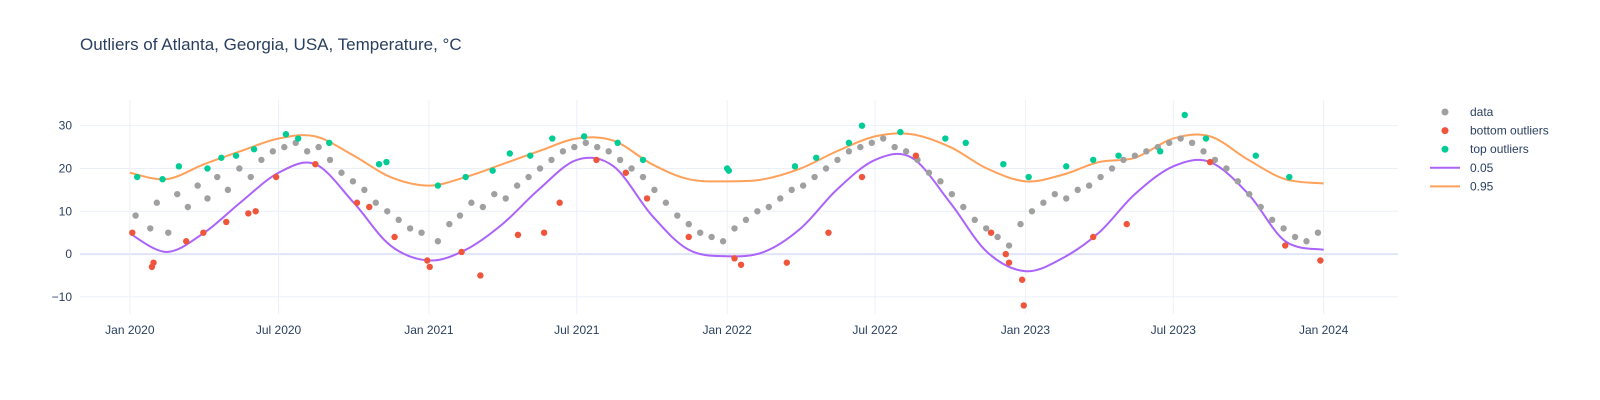 This screenshot has height=400, width=1600. I want to click on legend: data bottom outliers top outliers 0.05 0.95, so click(1489, 149).